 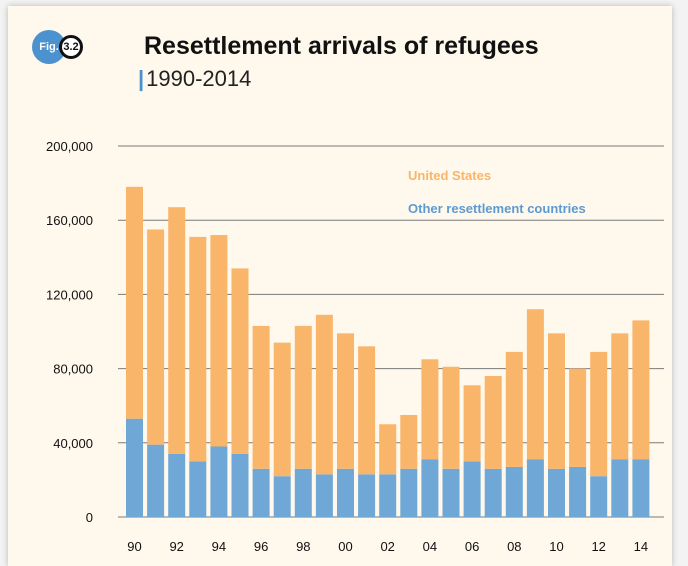 I want to click on x-axis-ticks: 90 92 94 96 98 00 02 04 06 08 10 12 14, so click(x=387, y=546).